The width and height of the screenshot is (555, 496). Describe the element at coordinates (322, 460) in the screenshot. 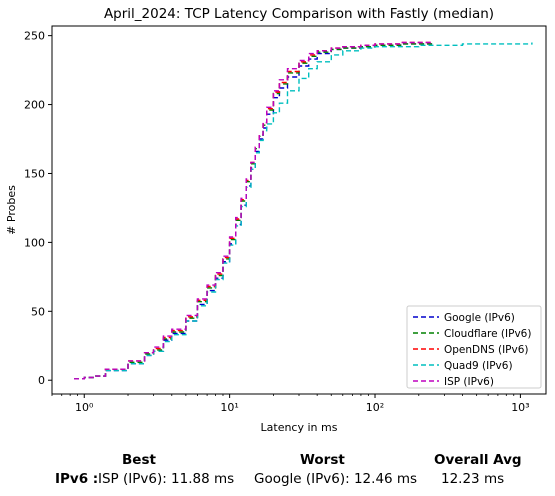

I see `summary-header-worst: Worst` at that location.